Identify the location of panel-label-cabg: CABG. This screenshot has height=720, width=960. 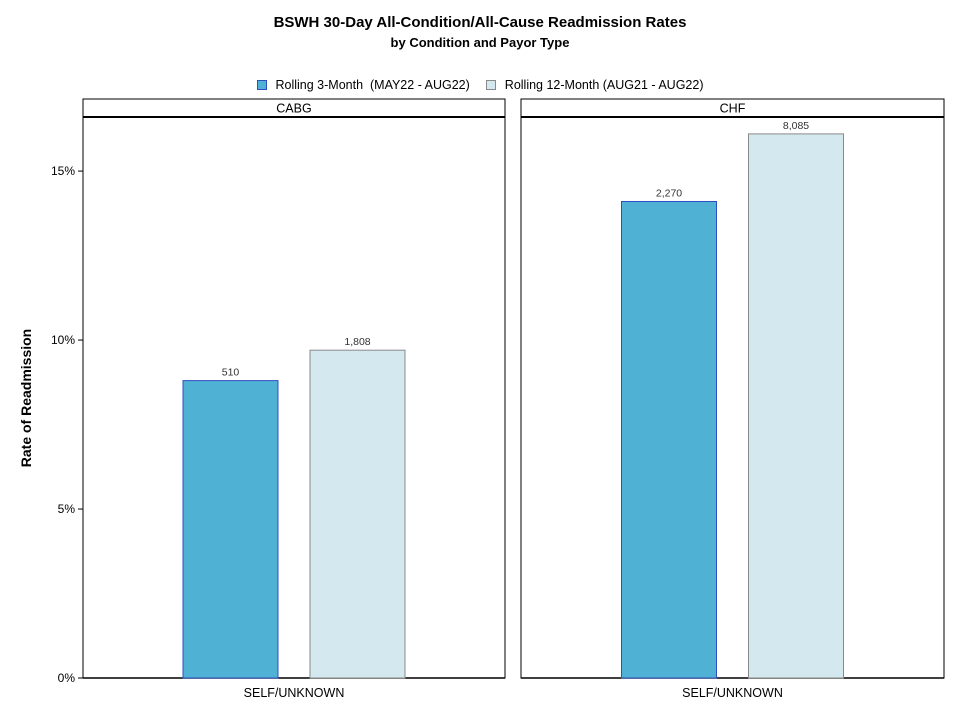
(293, 109).